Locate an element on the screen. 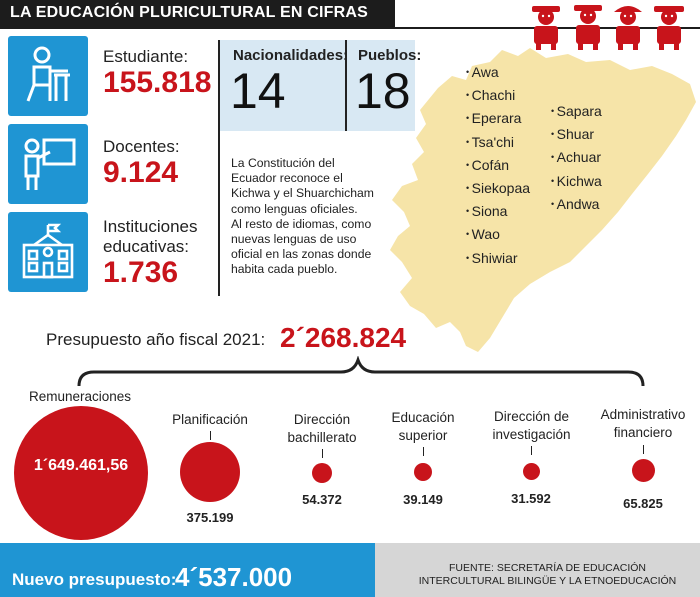 This screenshot has height=597, width=700. pueblos-value: 18 is located at coordinates (383, 91).